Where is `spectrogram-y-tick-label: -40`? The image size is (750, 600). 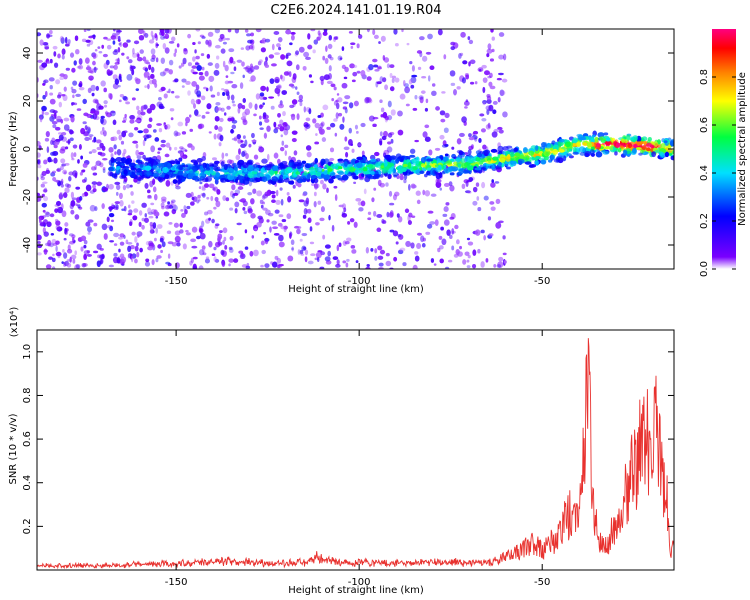 spectrogram-y-tick-label: -40 is located at coordinates (27, 245).